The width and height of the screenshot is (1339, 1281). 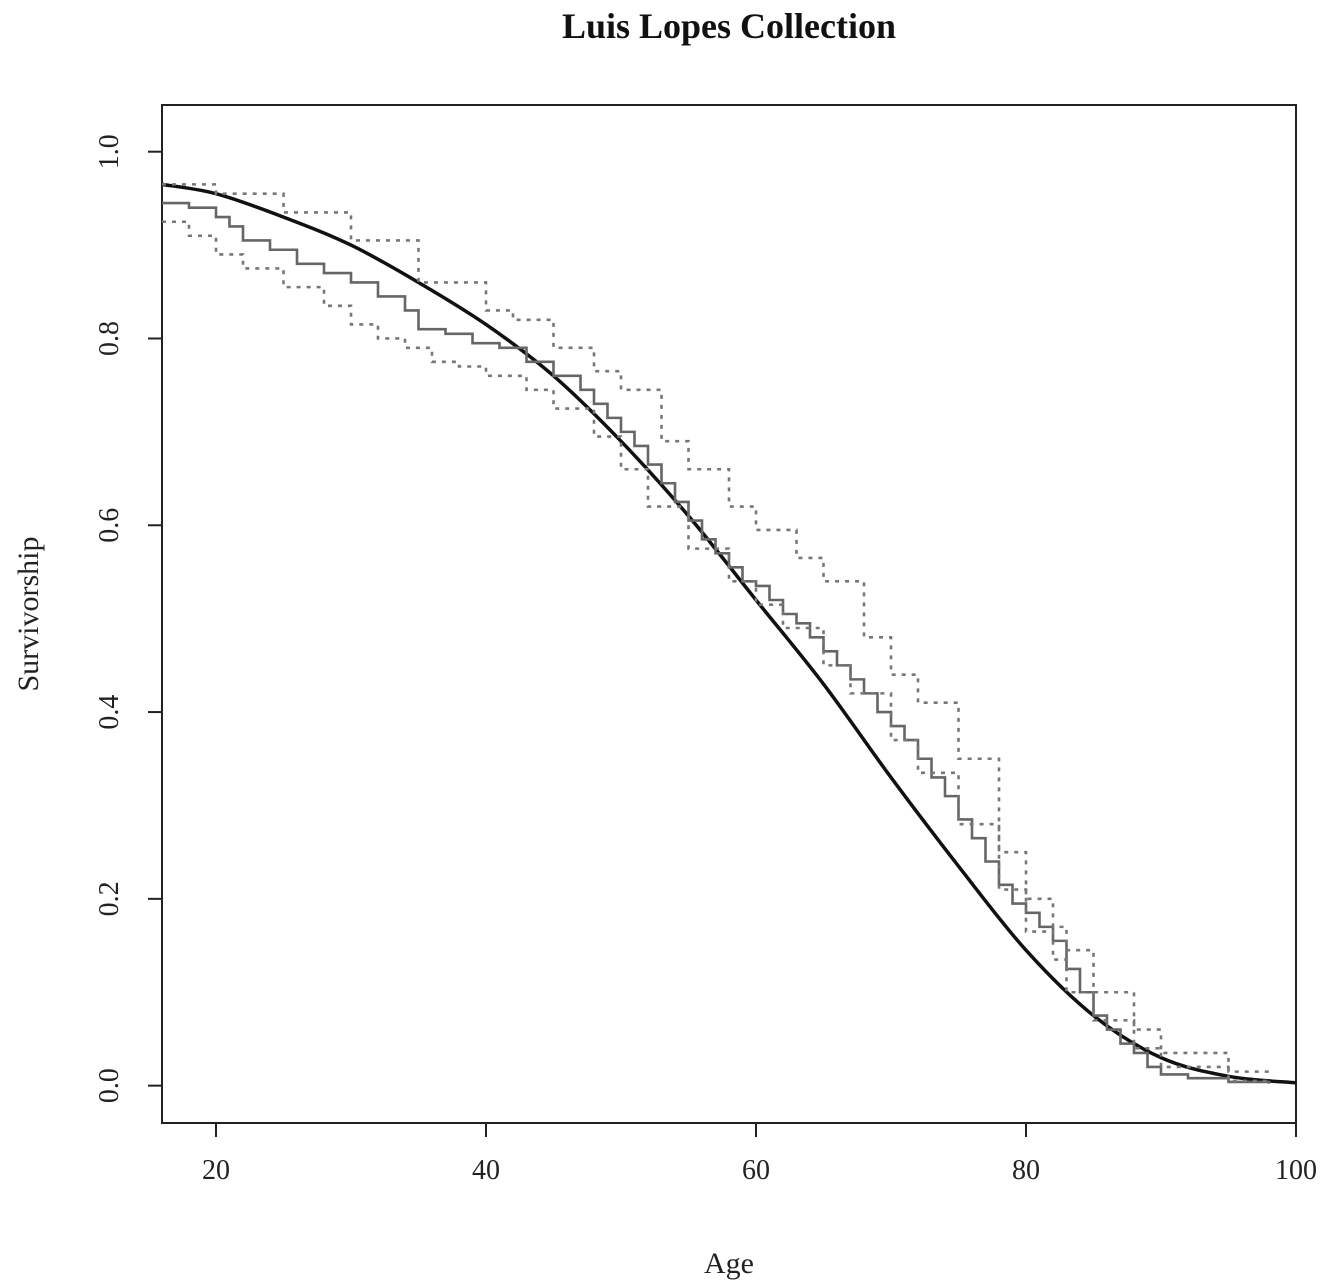 What do you see at coordinates (756, 1170) in the screenshot?
I see `x-tick-label: 60` at bounding box center [756, 1170].